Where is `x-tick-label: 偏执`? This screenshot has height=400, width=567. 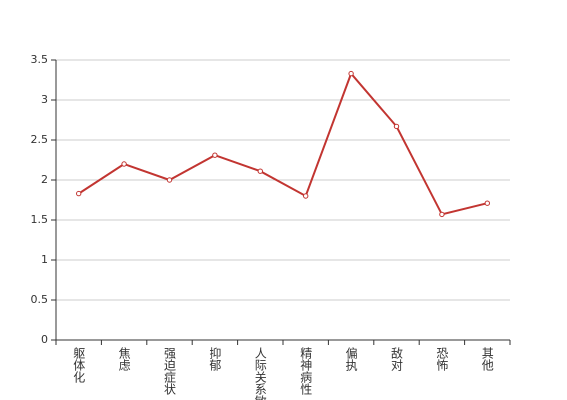
x-tick-label: 偏执 is located at coordinates (351, 359).